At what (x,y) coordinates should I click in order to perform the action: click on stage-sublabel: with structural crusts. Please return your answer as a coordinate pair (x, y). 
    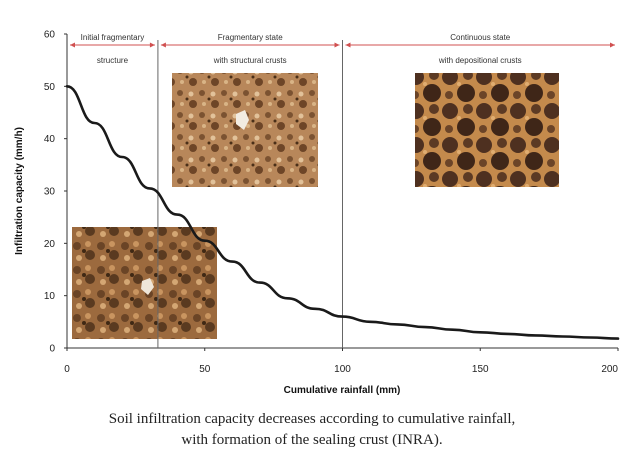
    Looking at the image, I should click on (250, 60).